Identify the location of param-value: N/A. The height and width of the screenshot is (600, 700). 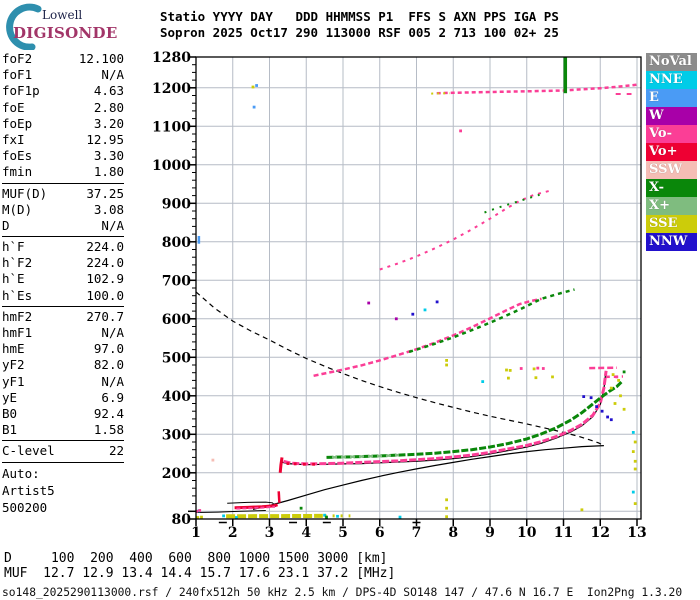
(112, 381).